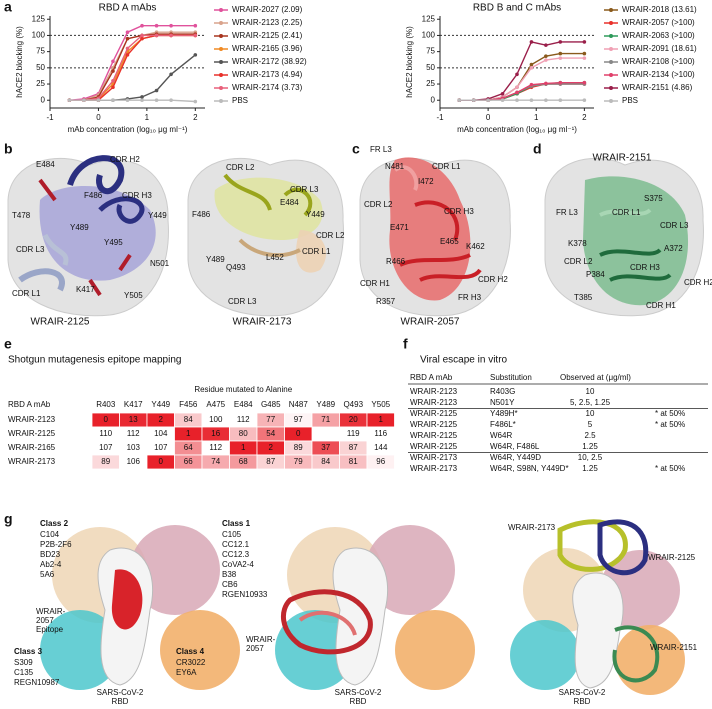 The image size is (712, 709). Describe the element at coordinates (106, 404) in the screenshot. I see `column-header: R403` at that location.